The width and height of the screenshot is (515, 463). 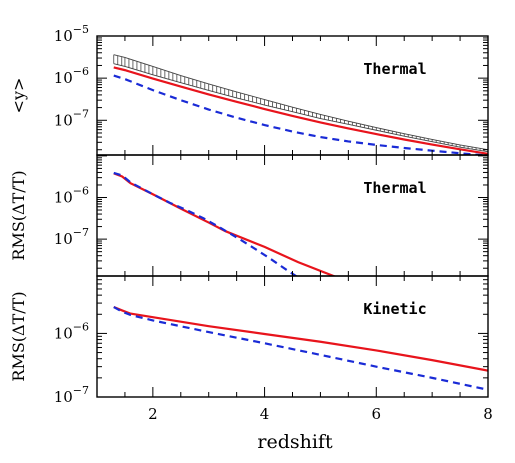 I want to click on x-axis-label: redshift, so click(x=295, y=442).